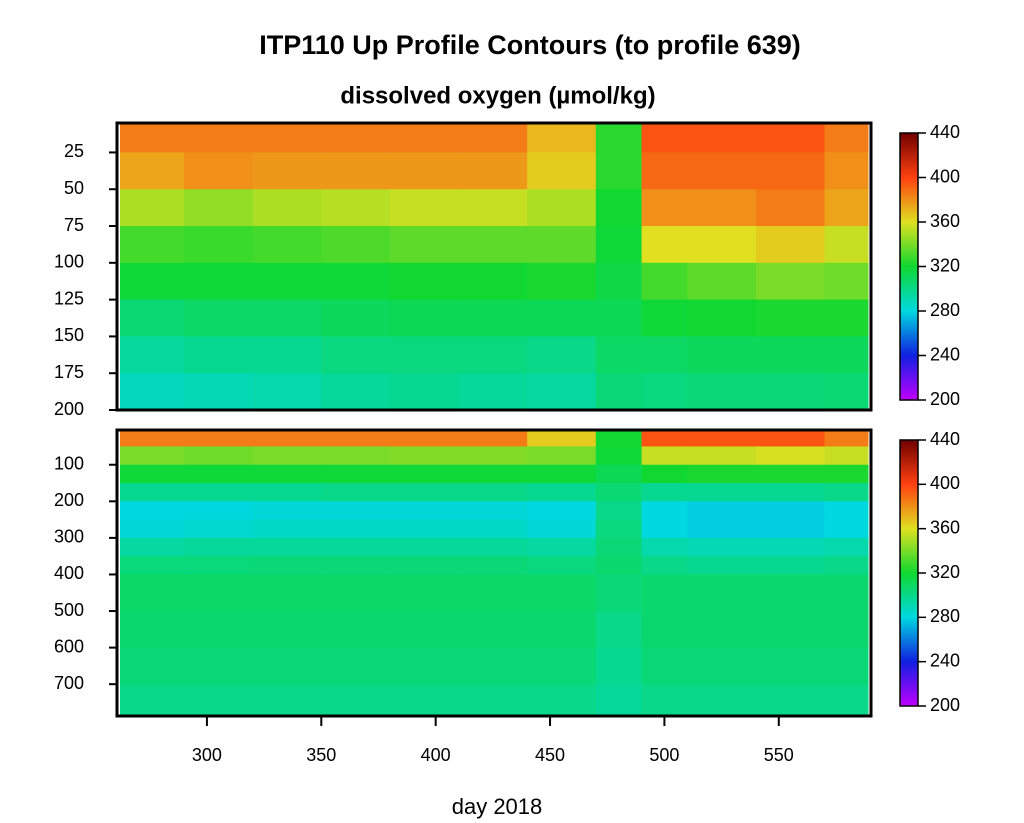  What do you see at coordinates (69, 298) in the screenshot?
I see `y-tick-label: 125` at bounding box center [69, 298].